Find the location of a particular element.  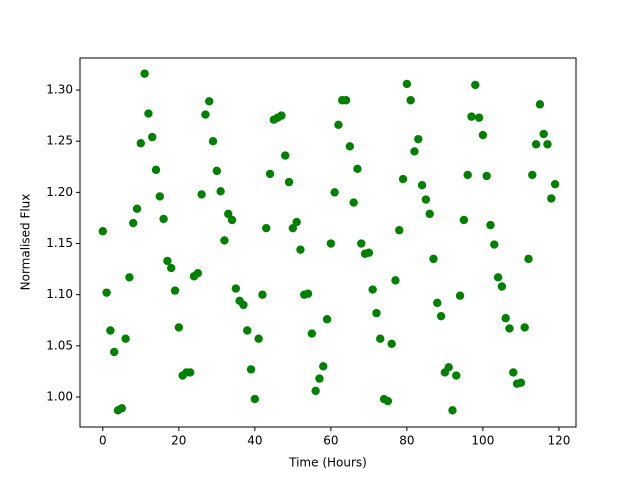

x-tick-label: 120 is located at coordinates (558, 441).